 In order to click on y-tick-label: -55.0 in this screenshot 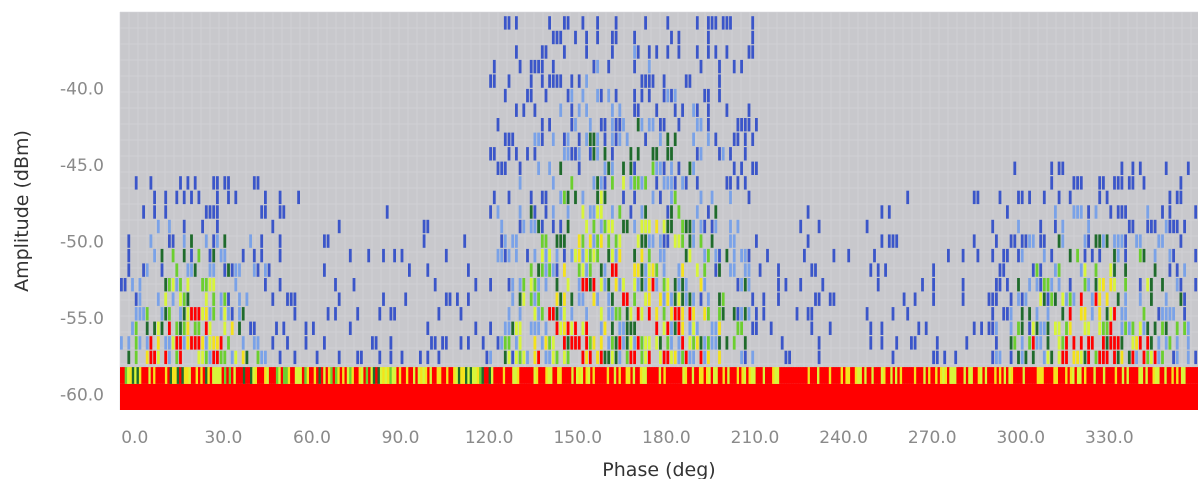, I will do `click(82, 319)`.